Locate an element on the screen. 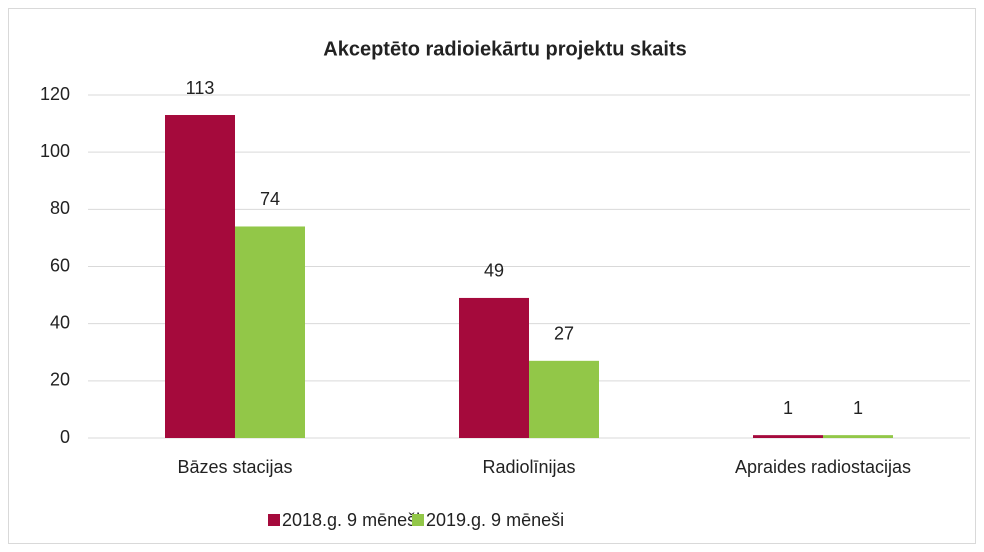 This screenshot has height=552, width=984. data-label: 74 is located at coordinates (270, 199).